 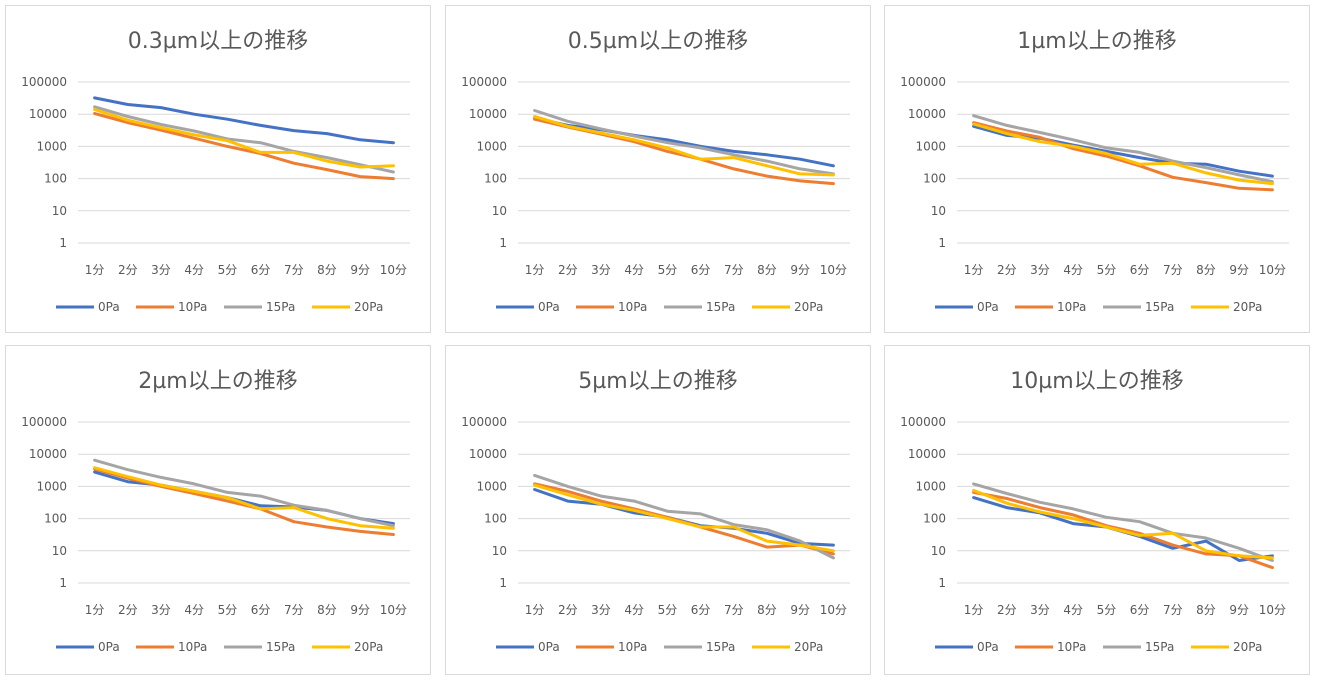 I want to click on chart-title: 0.5µm以上の推移, so click(x=658, y=41).